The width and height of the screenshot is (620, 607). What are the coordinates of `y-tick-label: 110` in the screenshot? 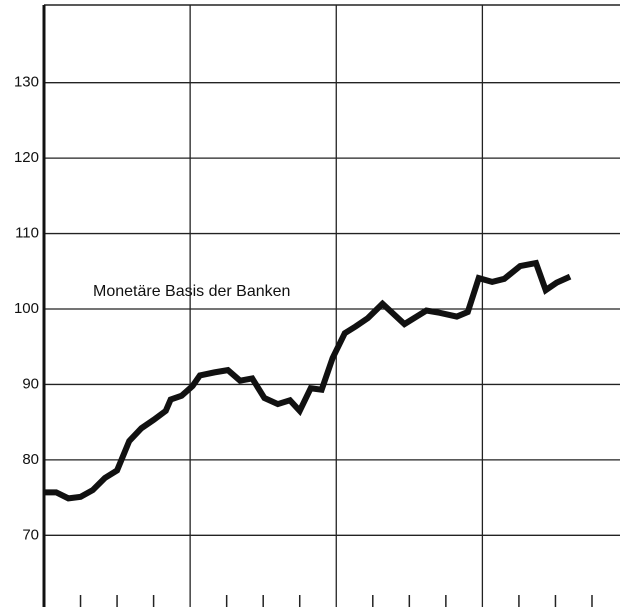 It's located at (27, 233).